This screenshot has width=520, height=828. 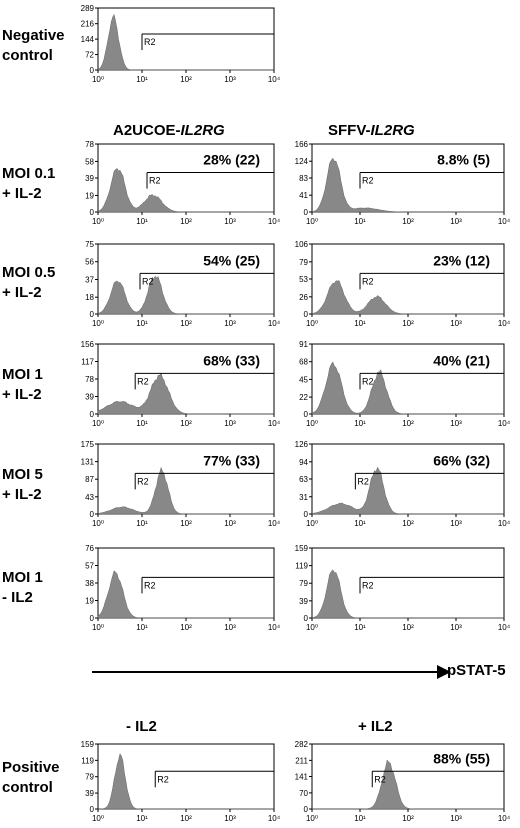 What do you see at coordinates (33, 45) in the screenshot?
I see `row-label-negative-control: Negative control` at bounding box center [33, 45].